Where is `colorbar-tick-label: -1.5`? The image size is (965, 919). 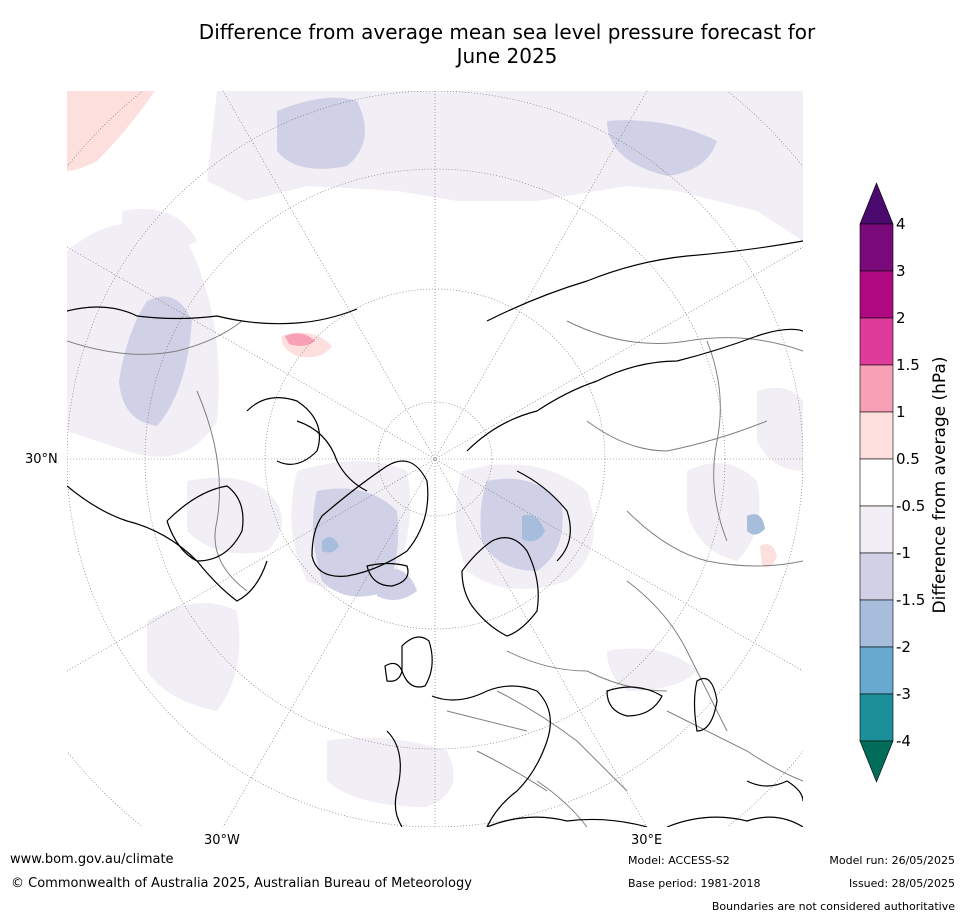
colorbar-tick-label: -1.5 is located at coordinates (910, 600).